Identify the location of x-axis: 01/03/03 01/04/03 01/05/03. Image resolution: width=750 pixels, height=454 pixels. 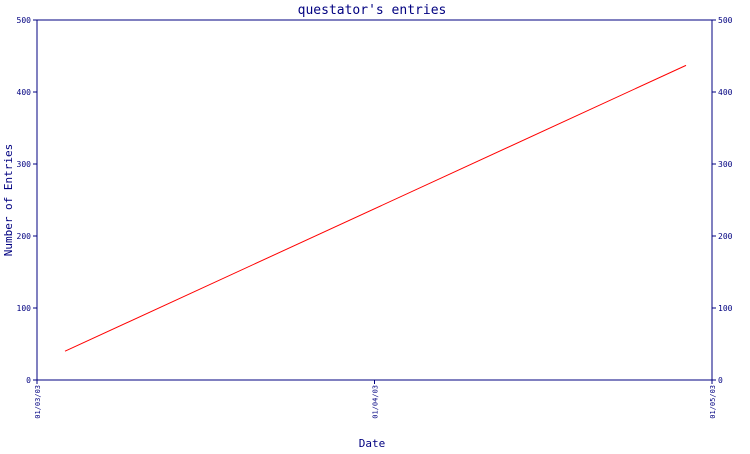
(375, 399).